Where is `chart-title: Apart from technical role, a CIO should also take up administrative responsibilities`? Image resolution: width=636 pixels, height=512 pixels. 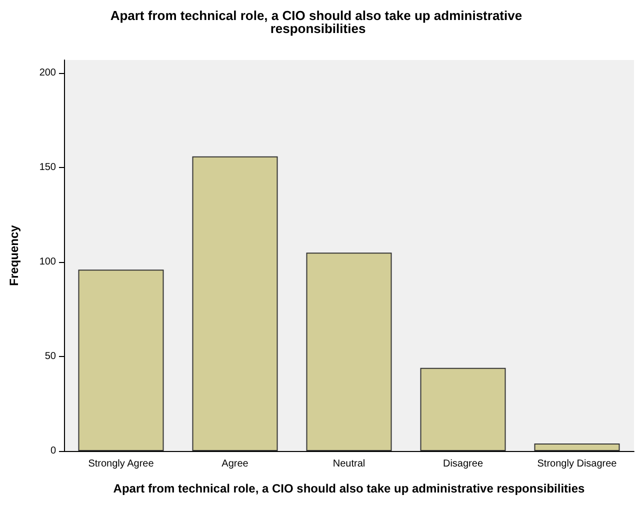 chart-title: Apart from technical role, a CIO should also take up administrative responsibilities is located at coordinates (318, 22).